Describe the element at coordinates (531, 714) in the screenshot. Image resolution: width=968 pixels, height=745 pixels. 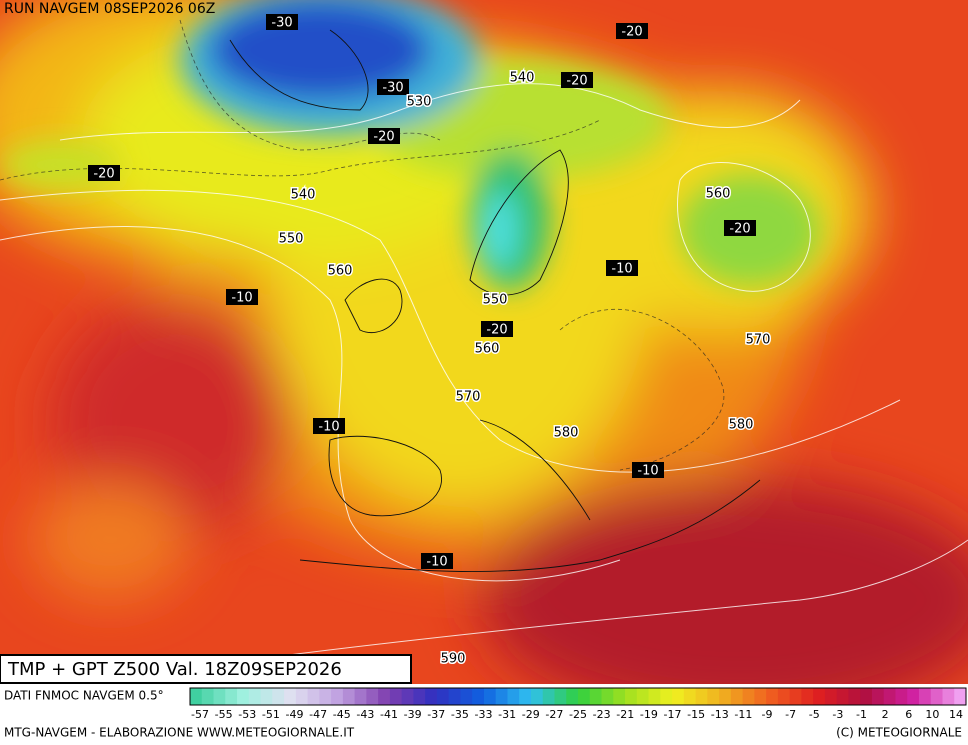
I see `colorbar-label: -29` at that location.